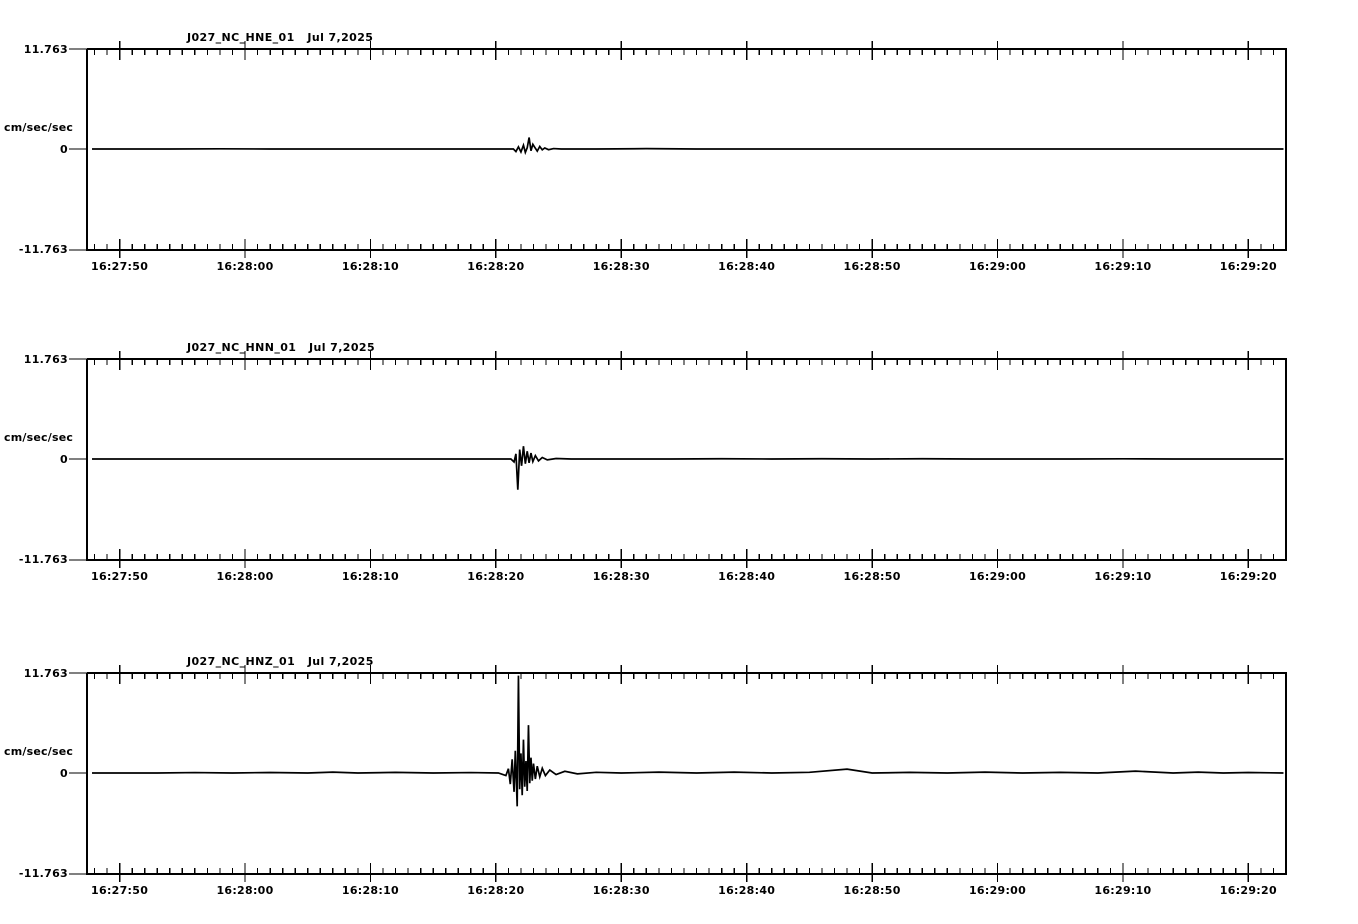 The image size is (1358, 924). Describe the element at coordinates (280, 661) in the screenshot. I see `panel-title-hnz: J027_NC_HNZ_01 Jul 7,2025` at that location.